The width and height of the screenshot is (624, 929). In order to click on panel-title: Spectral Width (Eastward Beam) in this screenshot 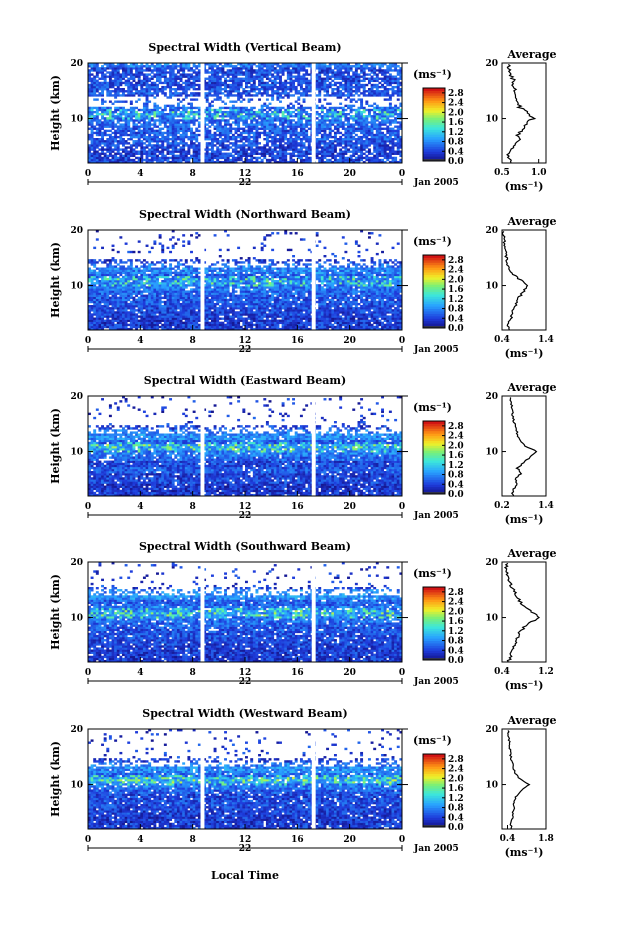, I will do `click(245, 380)`.